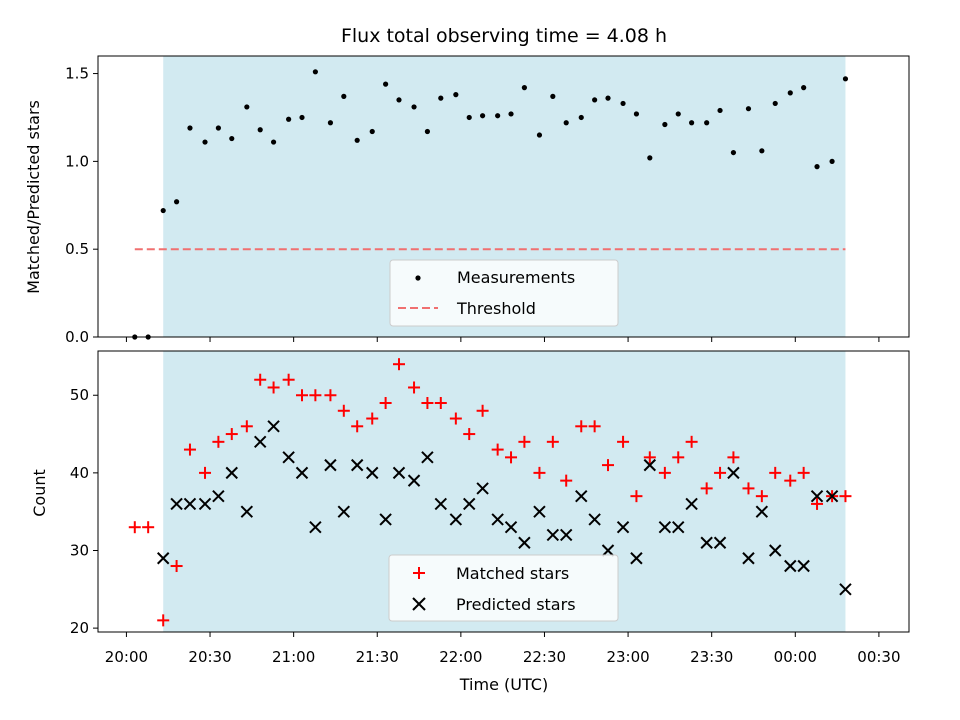 The width and height of the screenshot is (960, 720). What do you see at coordinates (77, 337) in the screenshot?
I see `top-ytick-label: 0.0` at bounding box center [77, 337].